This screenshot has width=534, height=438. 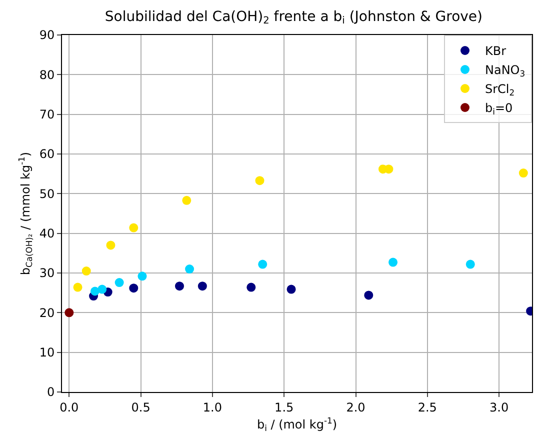 I want to click on legend-label: KBr, so click(x=495, y=51).